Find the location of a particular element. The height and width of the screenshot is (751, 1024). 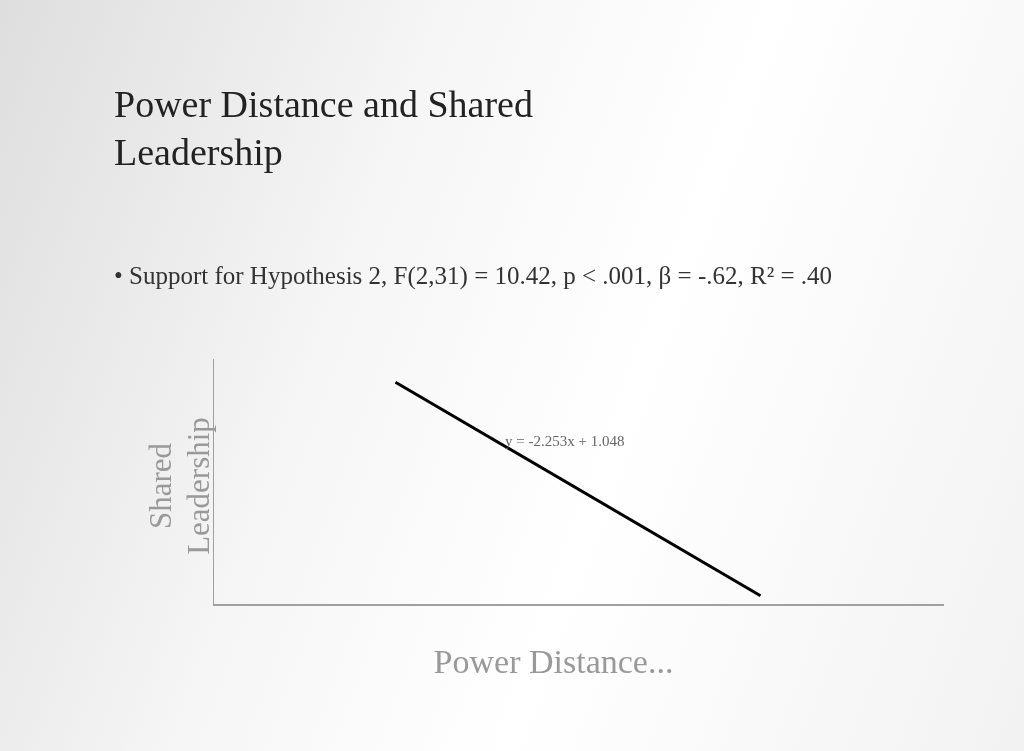

annotation: y = -2.253x + 1.048 is located at coordinates (565, 440).